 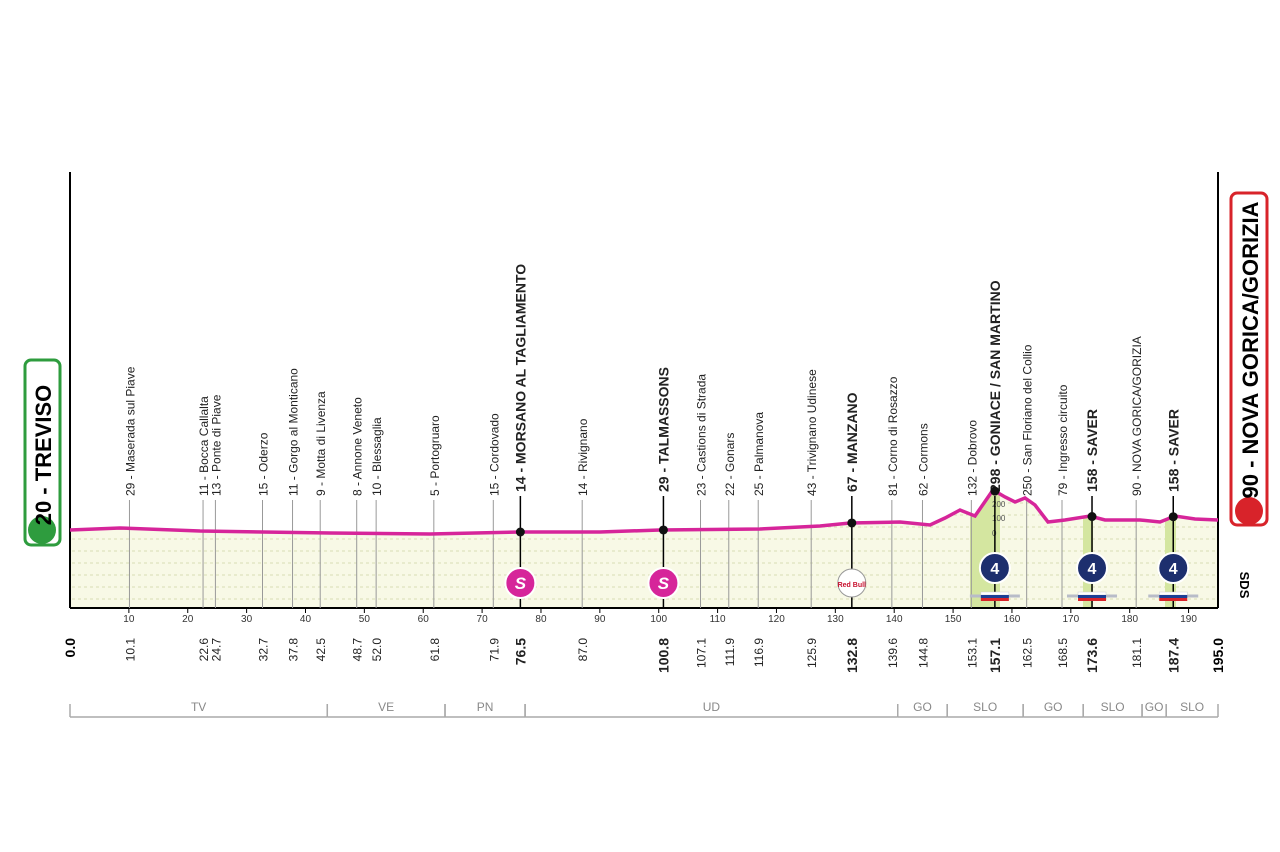 What do you see at coordinates (294, 650) in the screenshot?
I see `waypoint-km: 37.8` at bounding box center [294, 650].